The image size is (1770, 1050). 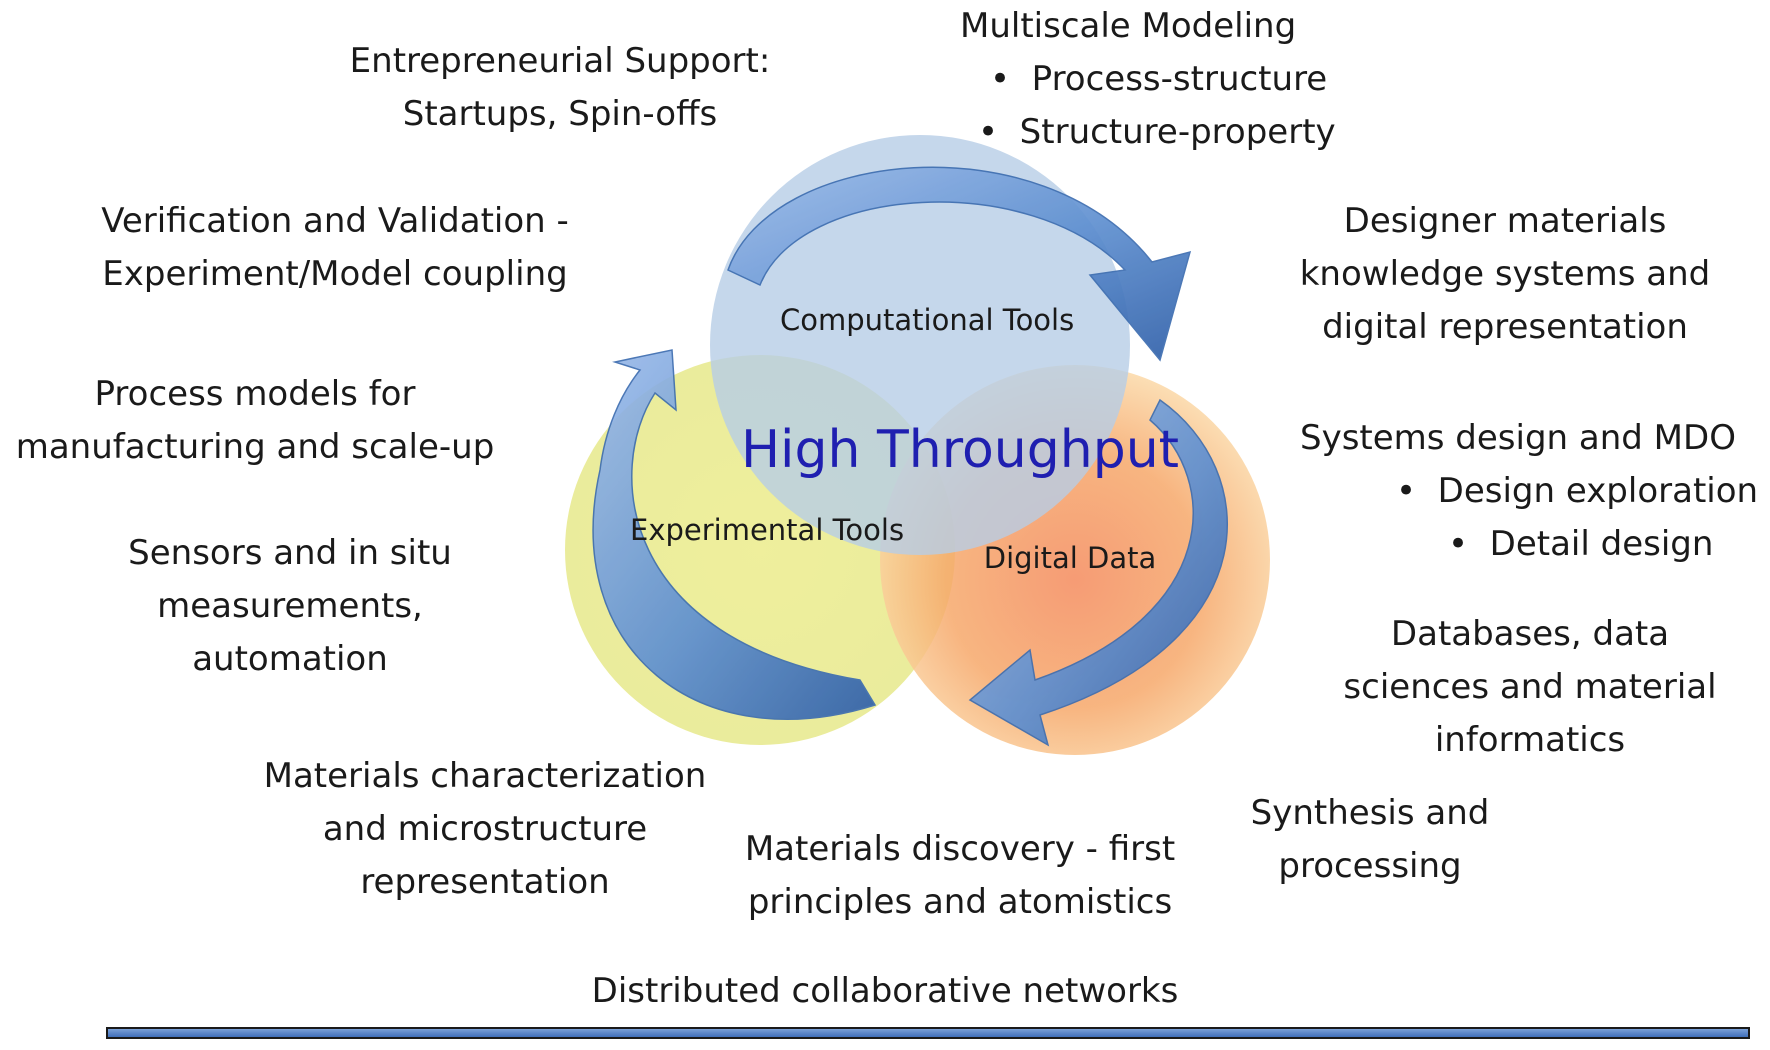 I want to click on computational-line-1: Computational, so click(x=887, y=320).